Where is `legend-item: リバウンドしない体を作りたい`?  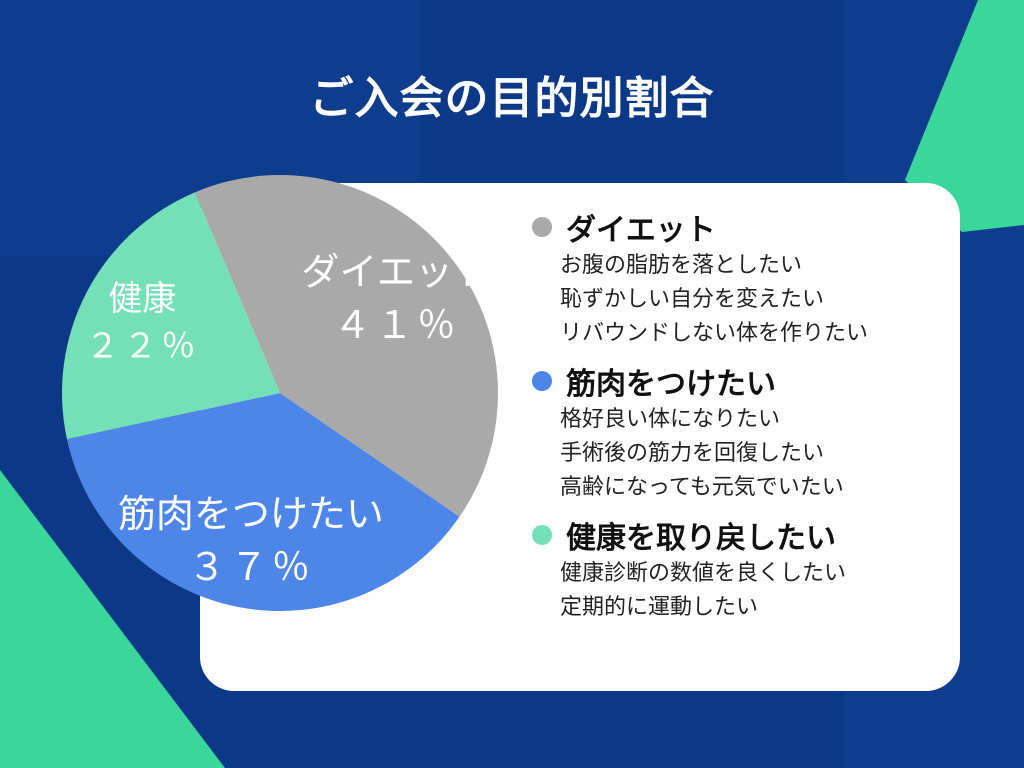 legend-item: リバウンドしない体を作りたい is located at coordinates (714, 333).